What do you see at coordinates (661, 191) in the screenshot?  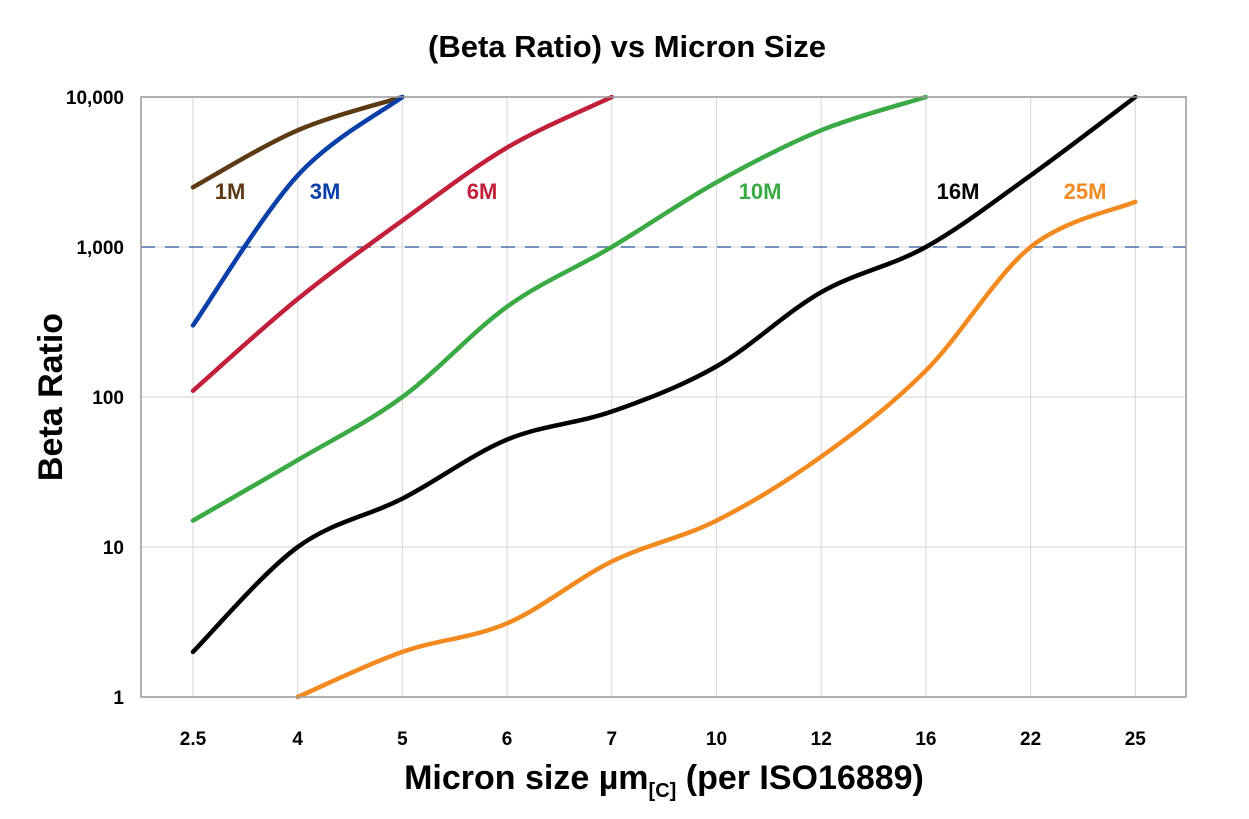 I see `series-labels: 1M 3M 6M 10M 16M 25M` at bounding box center [661, 191].